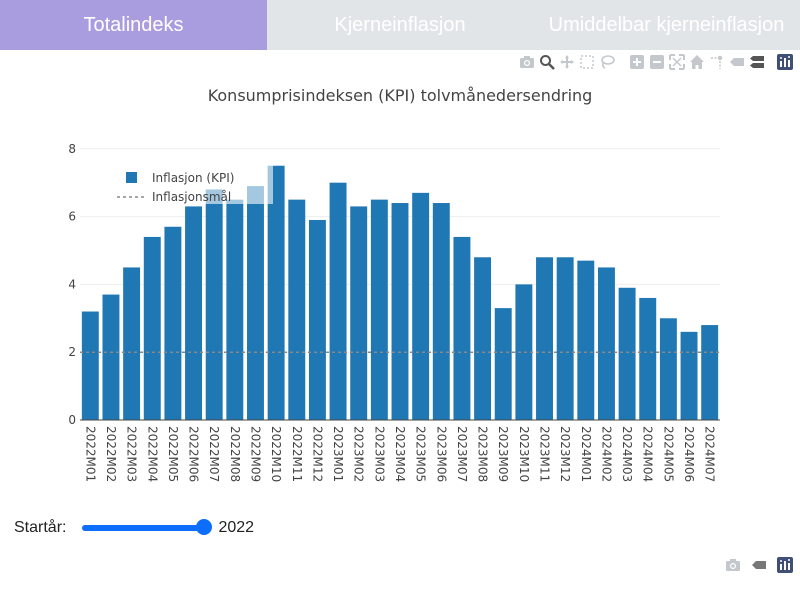  Describe the element at coordinates (143, 528) in the screenshot. I see `slider-fill` at that location.